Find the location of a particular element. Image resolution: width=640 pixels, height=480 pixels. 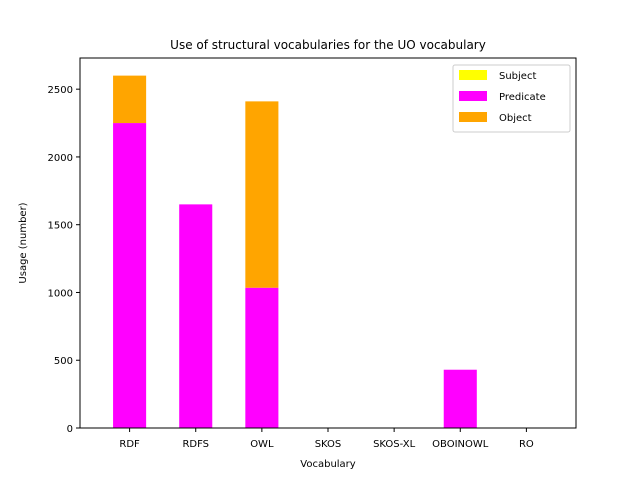

y-tick-label: 2500 is located at coordinates (60, 90).